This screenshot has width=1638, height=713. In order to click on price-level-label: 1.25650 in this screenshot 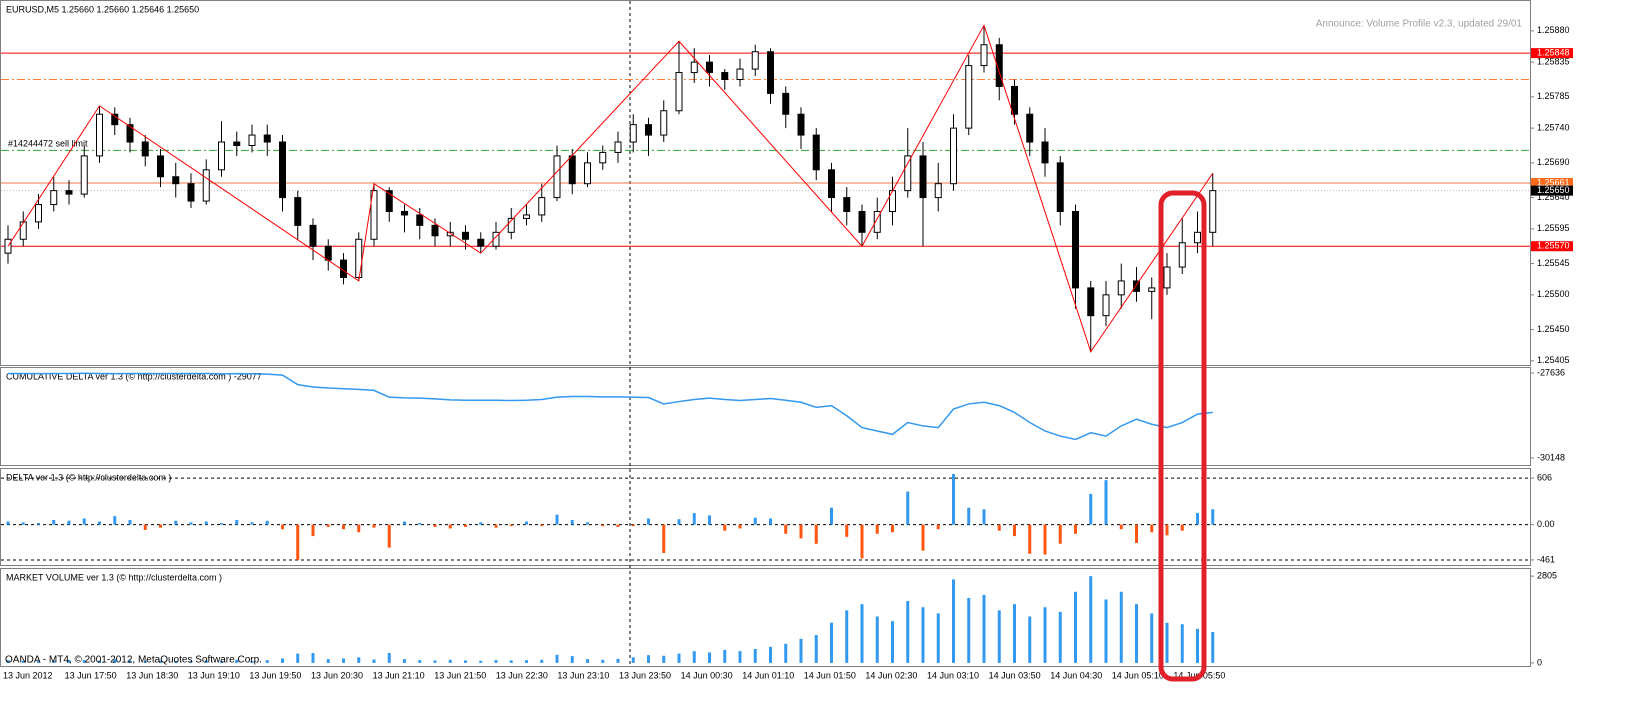, I will do `click(1553, 190)`.